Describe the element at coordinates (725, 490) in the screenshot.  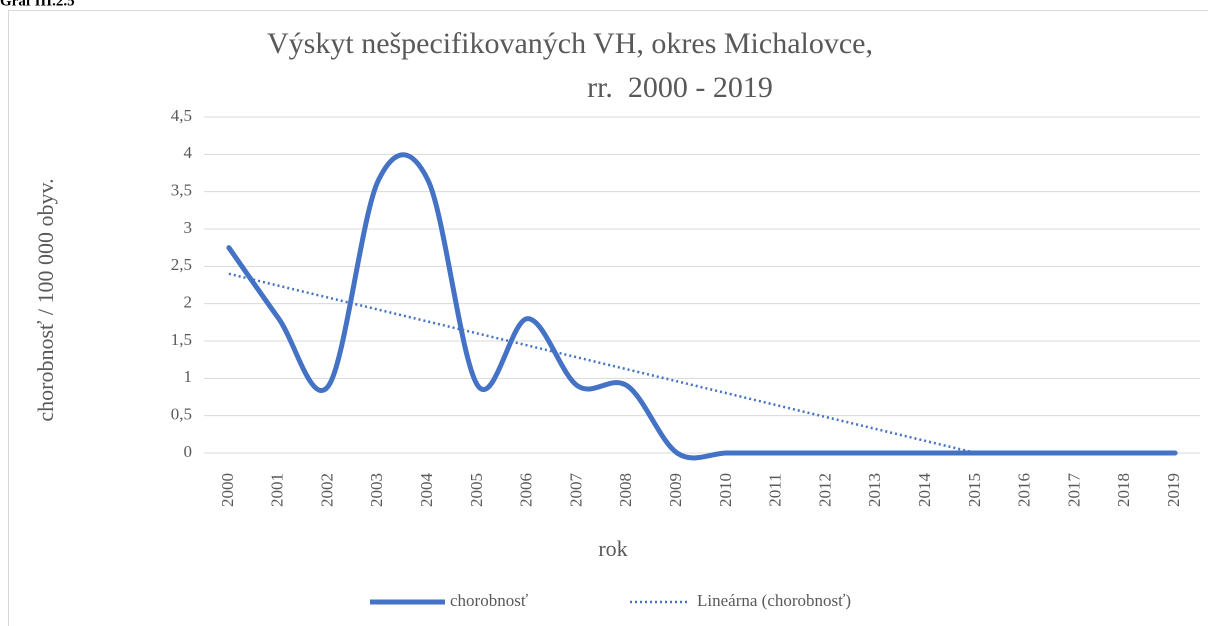
I see `x-tick-label: 2010` at that location.